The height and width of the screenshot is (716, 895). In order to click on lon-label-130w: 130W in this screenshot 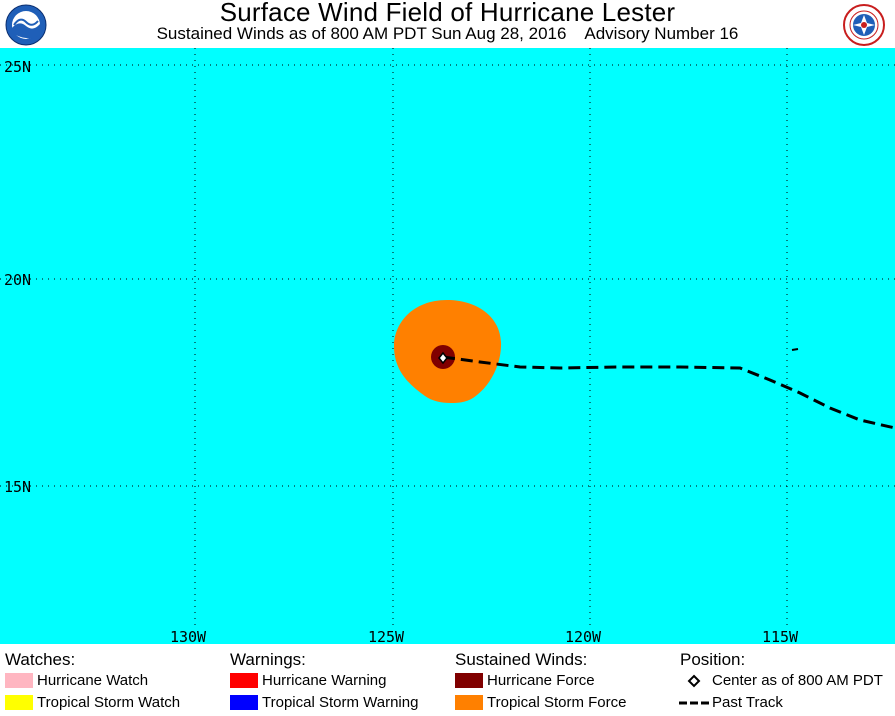, I will do `click(188, 636)`.